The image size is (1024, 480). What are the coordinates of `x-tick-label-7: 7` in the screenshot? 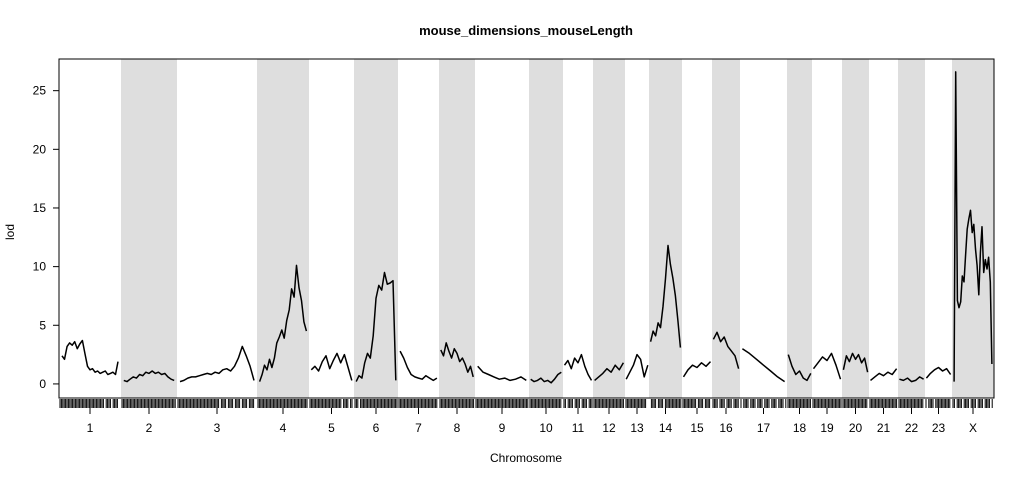 It's located at (418, 428).